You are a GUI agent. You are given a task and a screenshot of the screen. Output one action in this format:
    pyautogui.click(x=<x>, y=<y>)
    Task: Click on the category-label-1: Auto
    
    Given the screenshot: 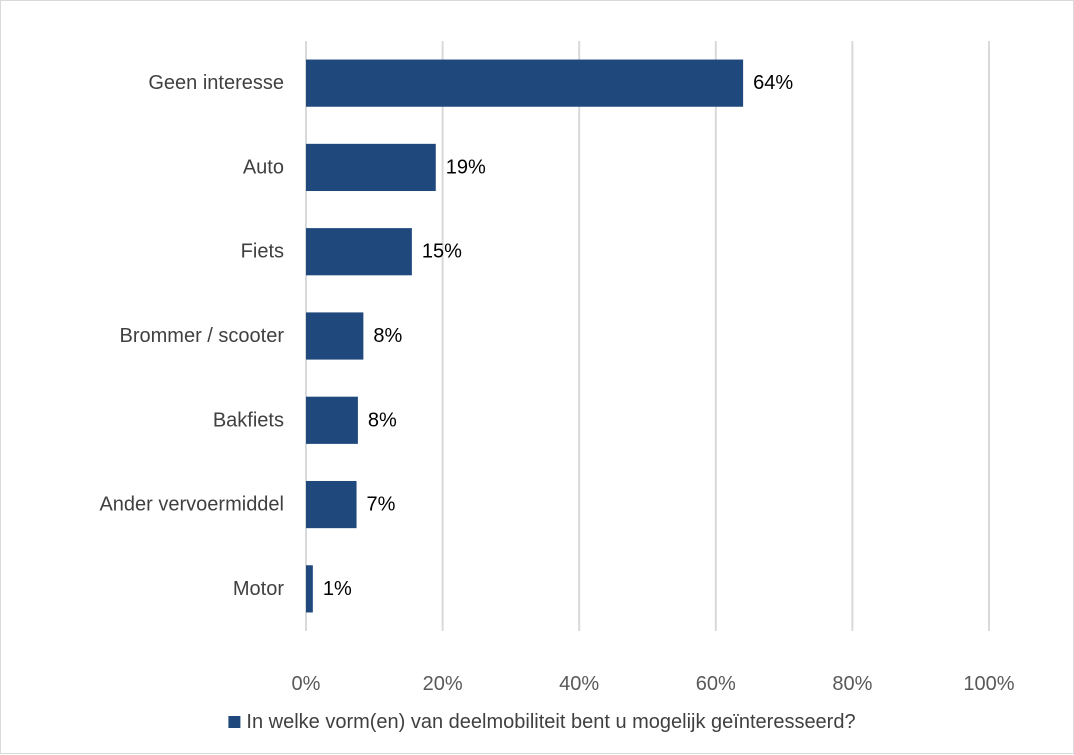 What is the action you would take?
    pyautogui.click(x=263, y=167)
    